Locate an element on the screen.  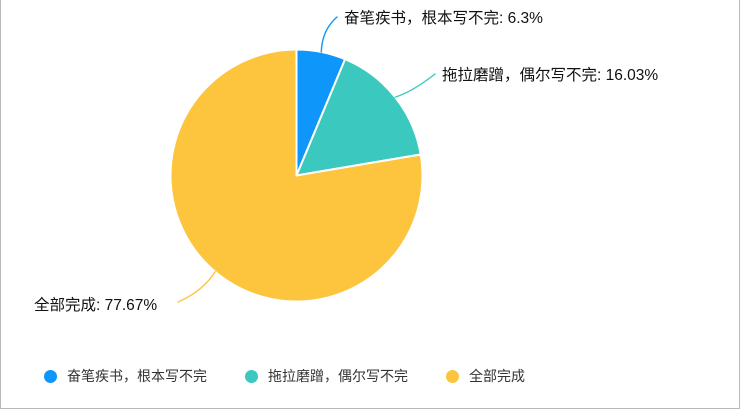
pie-label-slice-1: 拖拉磨蹭，偶尔写不完: 16.03% is located at coordinates (550, 75).